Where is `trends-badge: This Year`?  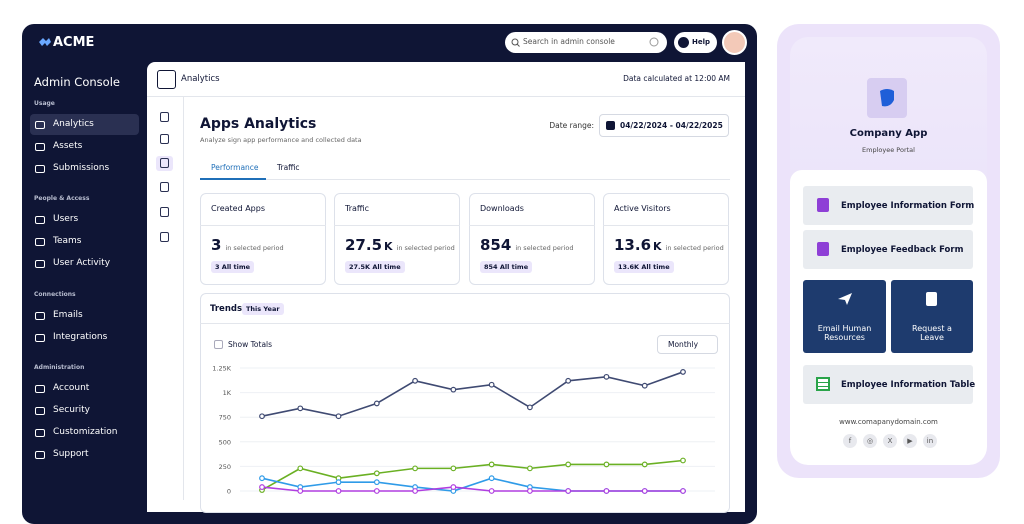 trends-badge: This Year is located at coordinates (263, 309).